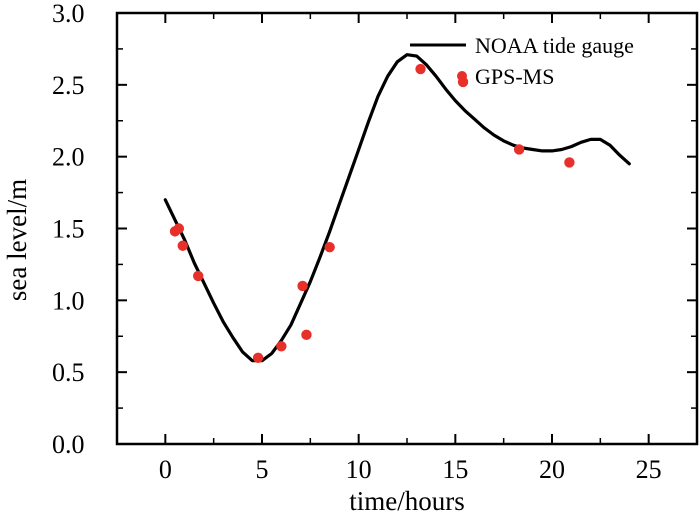 Image resolution: width=700 pixels, height=516 pixels. Describe the element at coordinates (68, 157) in the screenshot. I see `y-tick-label: 2.0` at that location.